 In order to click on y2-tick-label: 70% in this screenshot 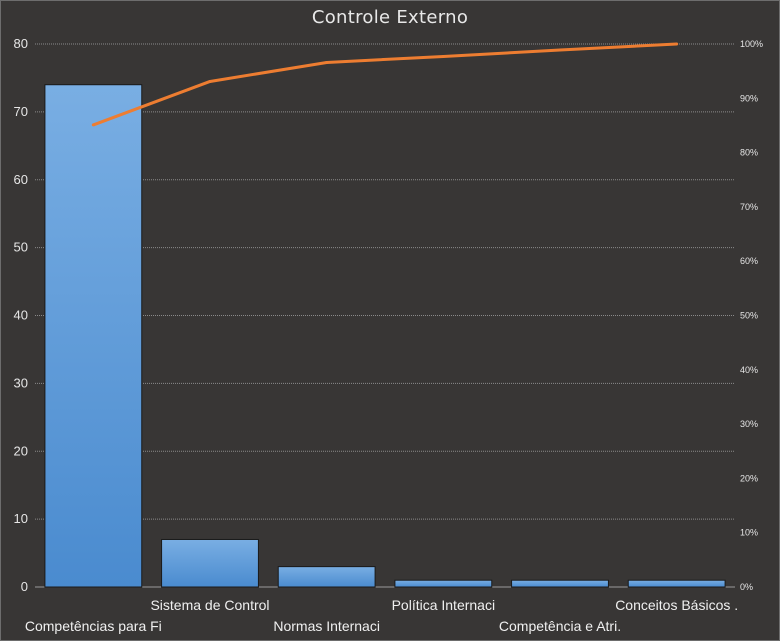, I will do `click(749, 207)`.